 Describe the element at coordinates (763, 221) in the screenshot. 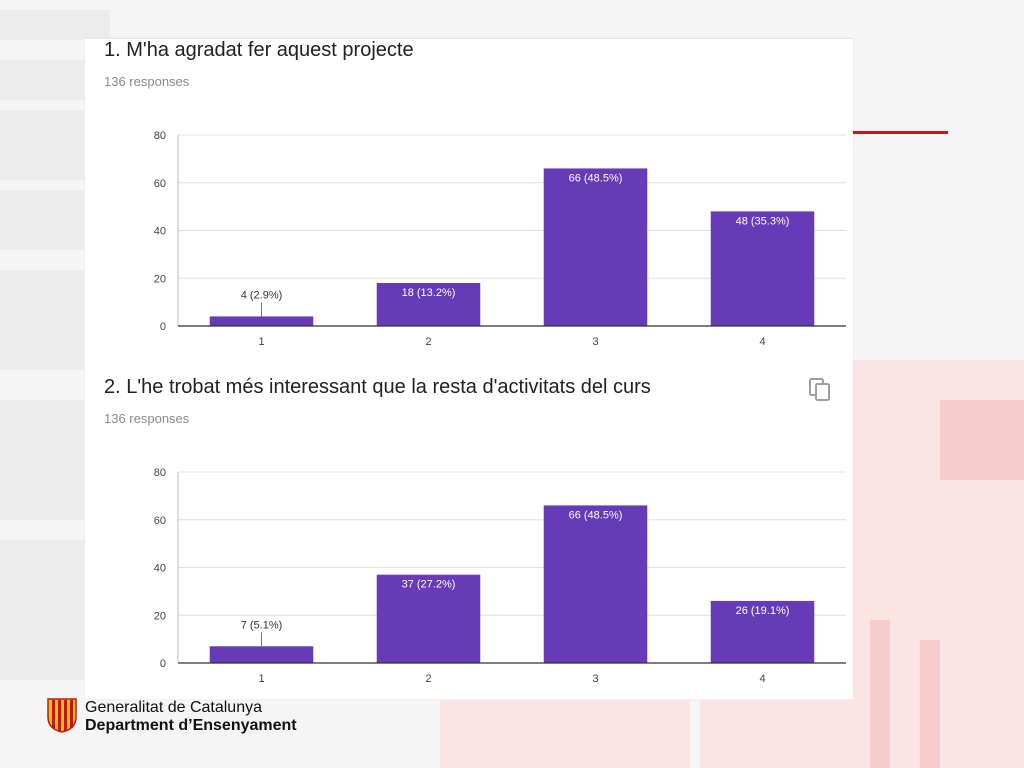

I see `data-label: 48 (35.3%)` at that location.